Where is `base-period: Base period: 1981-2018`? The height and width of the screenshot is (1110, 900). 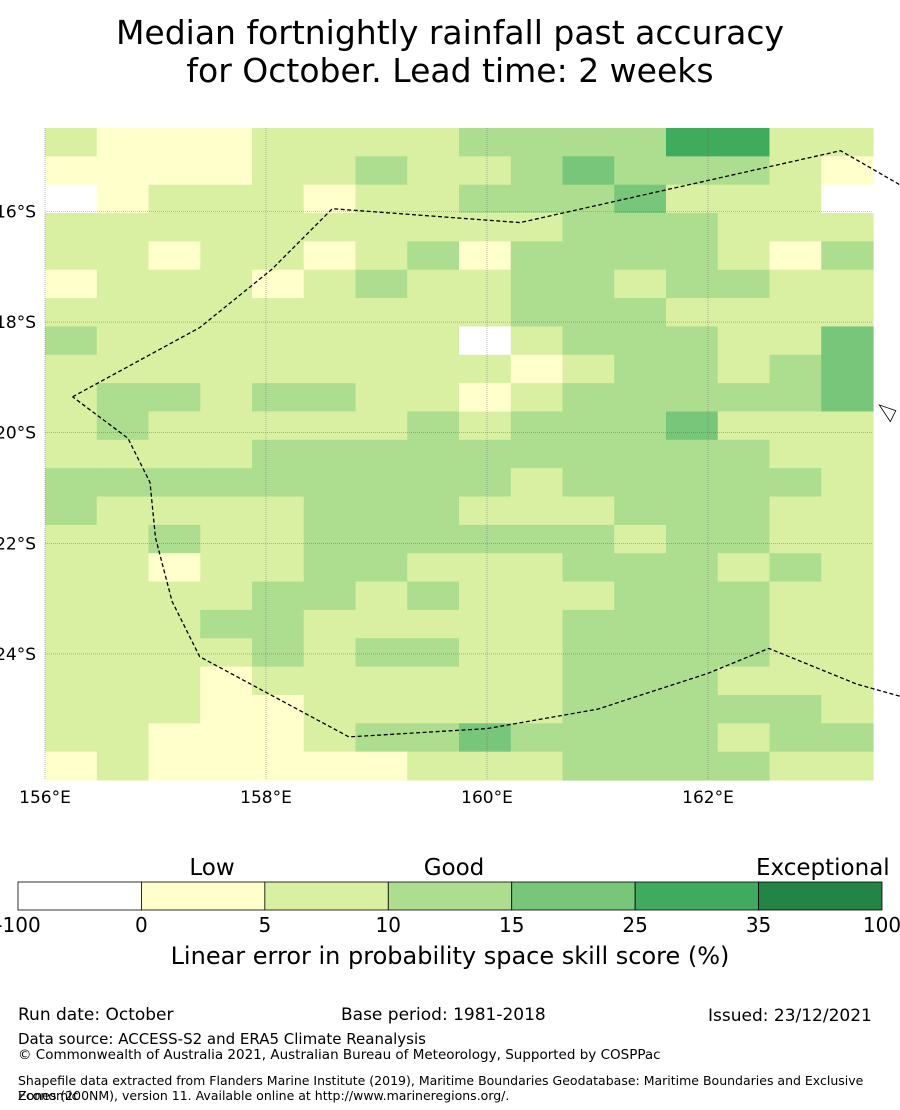 base-period: Base period: 1981-2018 is located at coordinates (443, 1015).